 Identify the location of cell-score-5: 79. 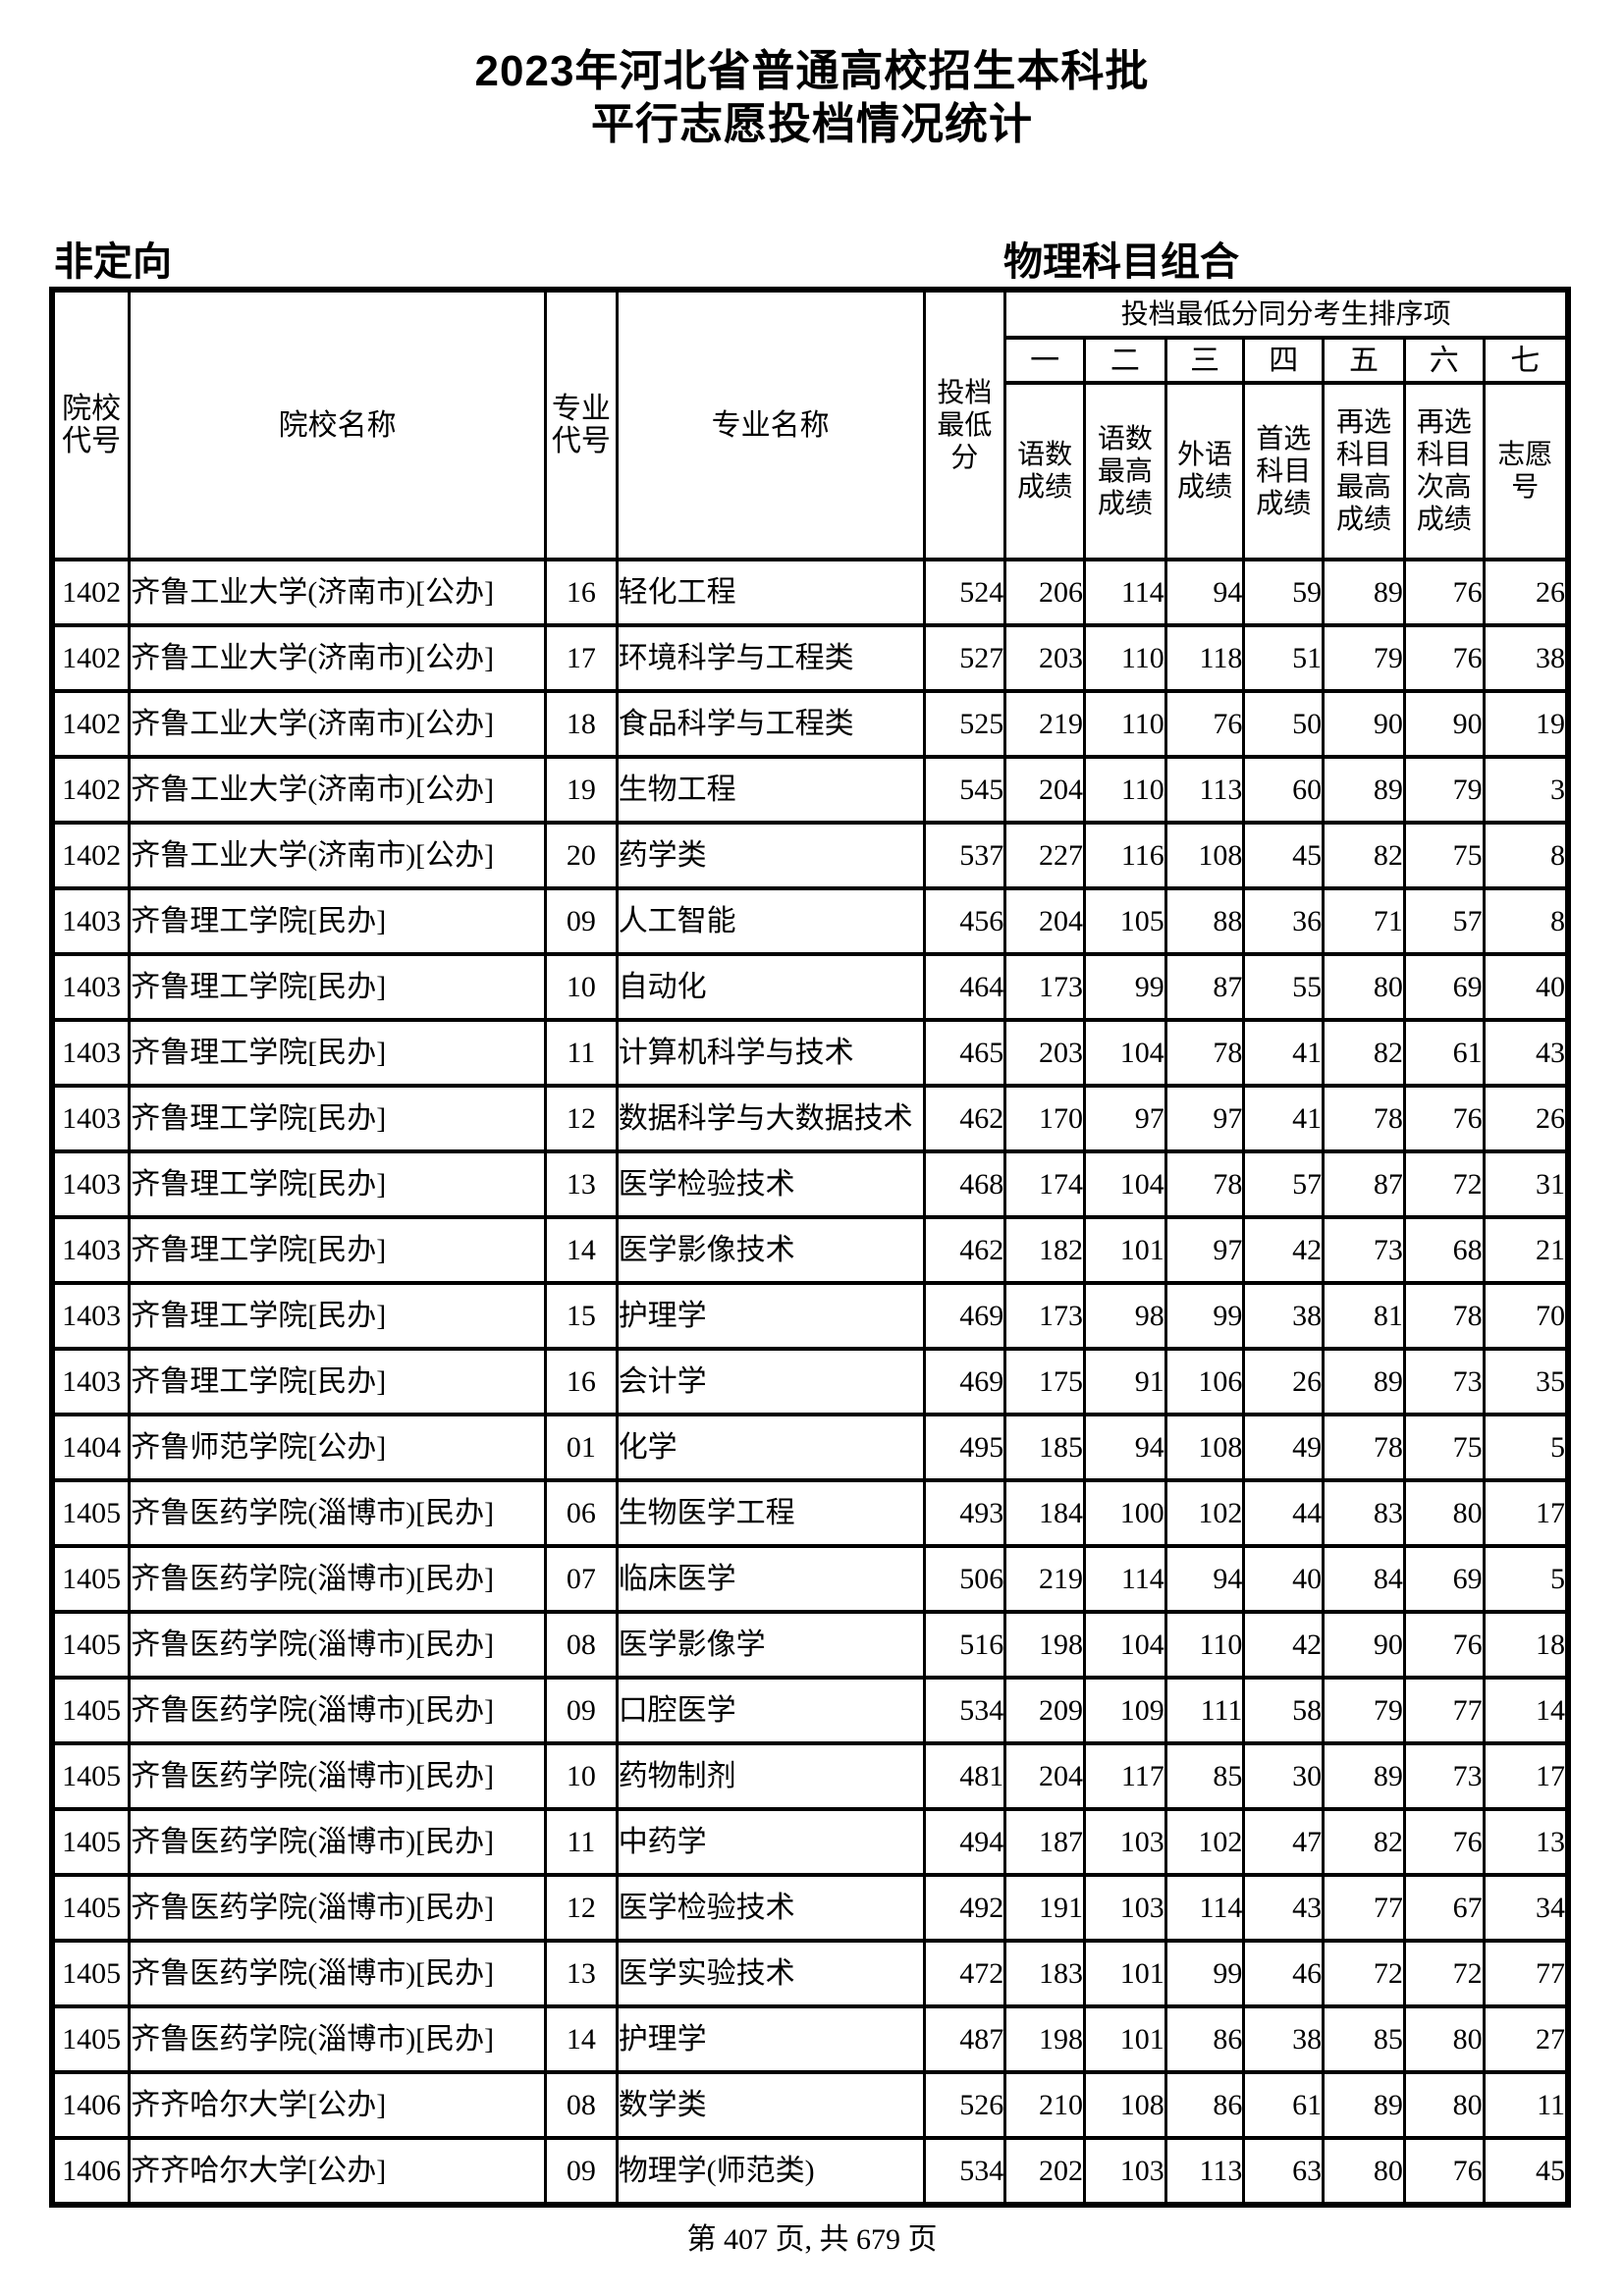
(1364, 658).